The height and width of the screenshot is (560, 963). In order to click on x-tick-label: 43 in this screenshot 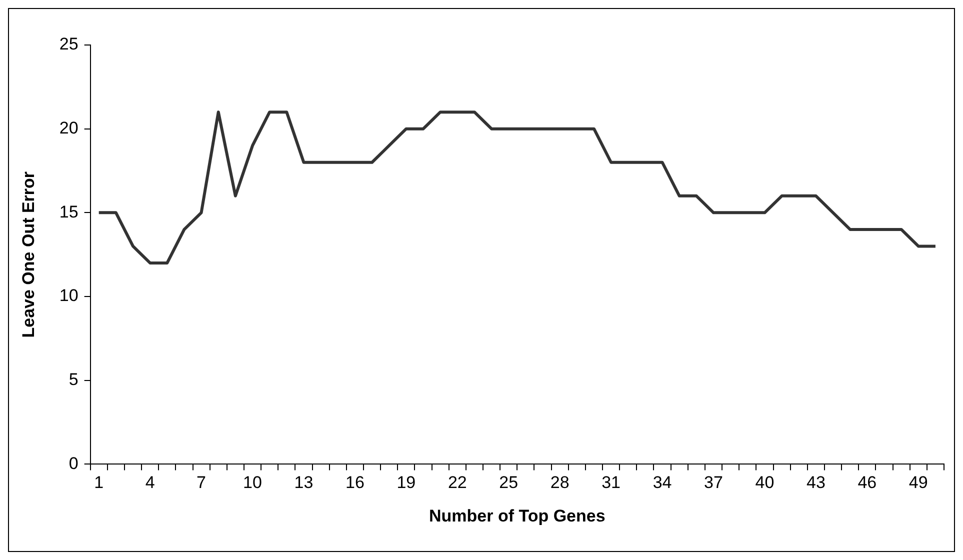, I will do `click(816, 482)`.